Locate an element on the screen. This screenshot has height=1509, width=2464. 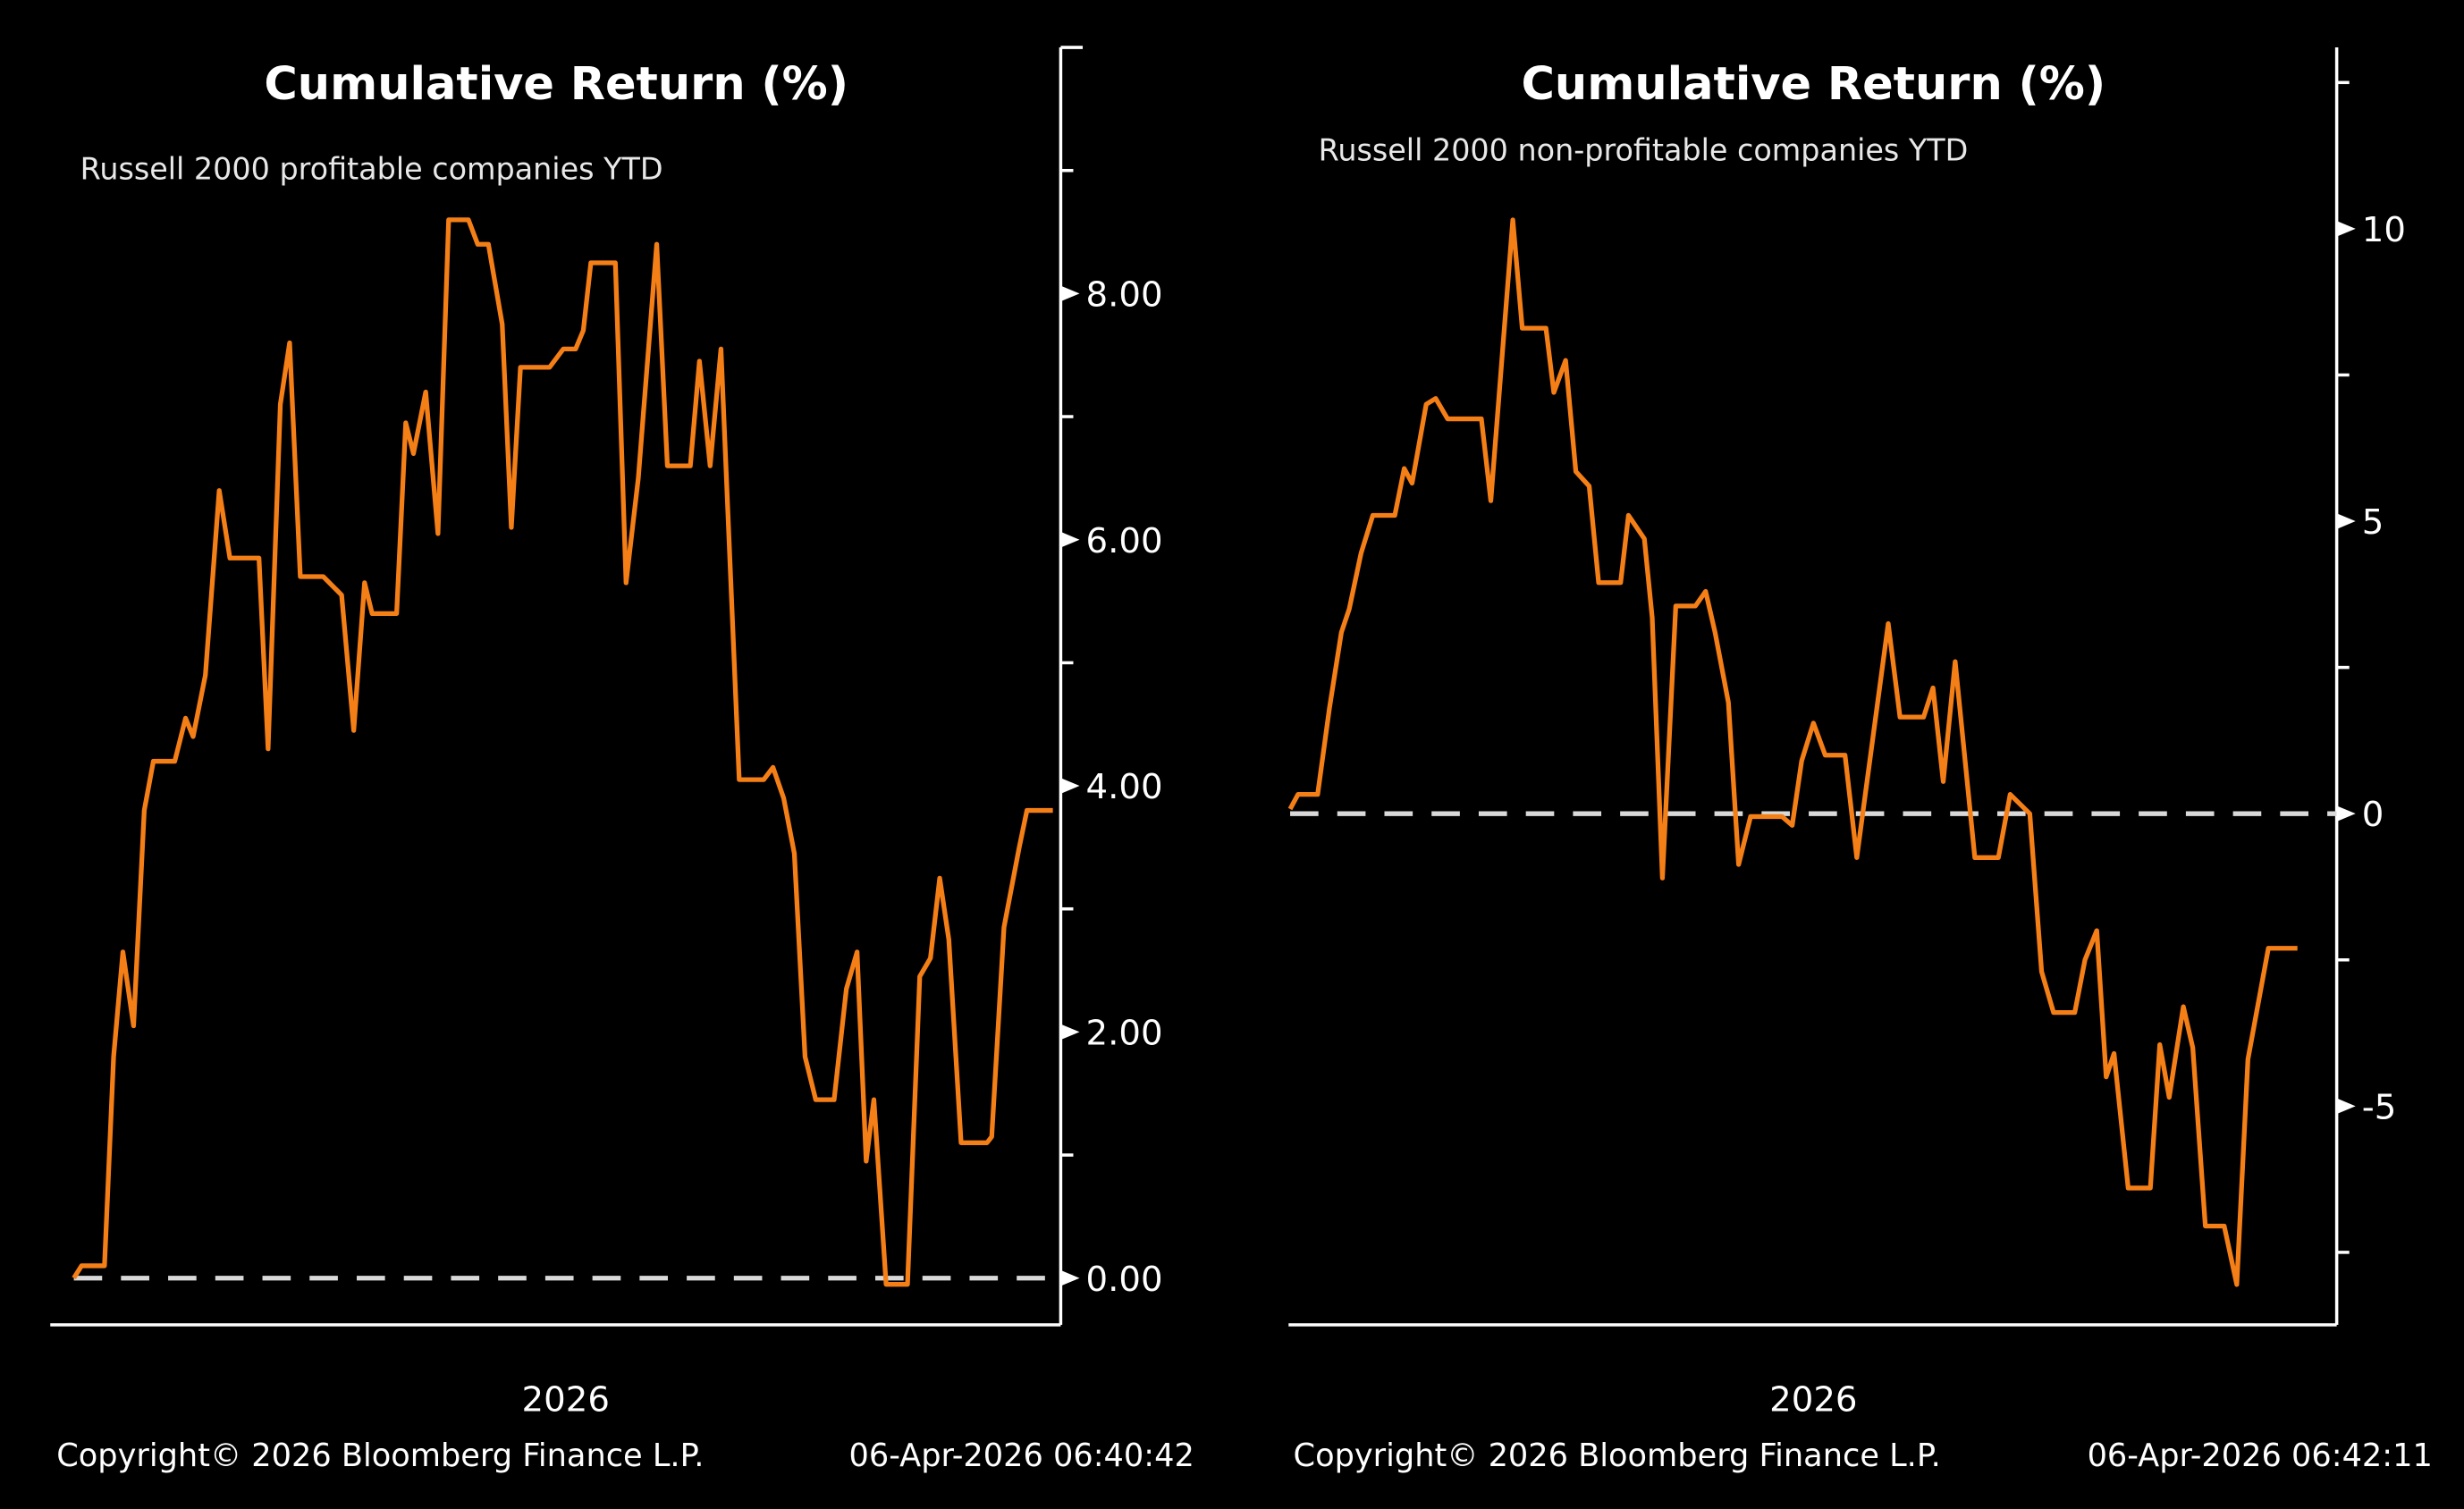
y-tick-label: 0 is located at coordinates (2373, 815).